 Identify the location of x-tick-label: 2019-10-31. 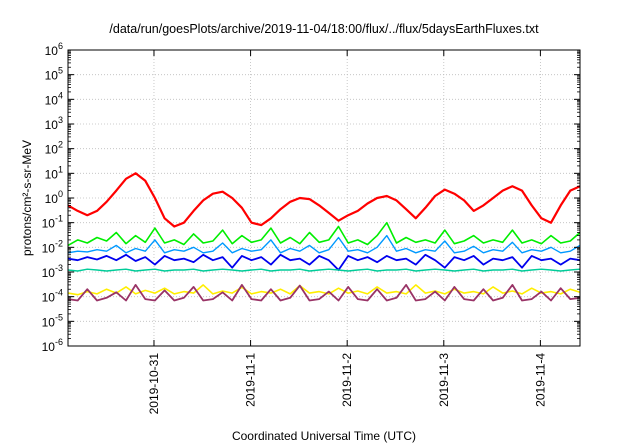
(154, 384).